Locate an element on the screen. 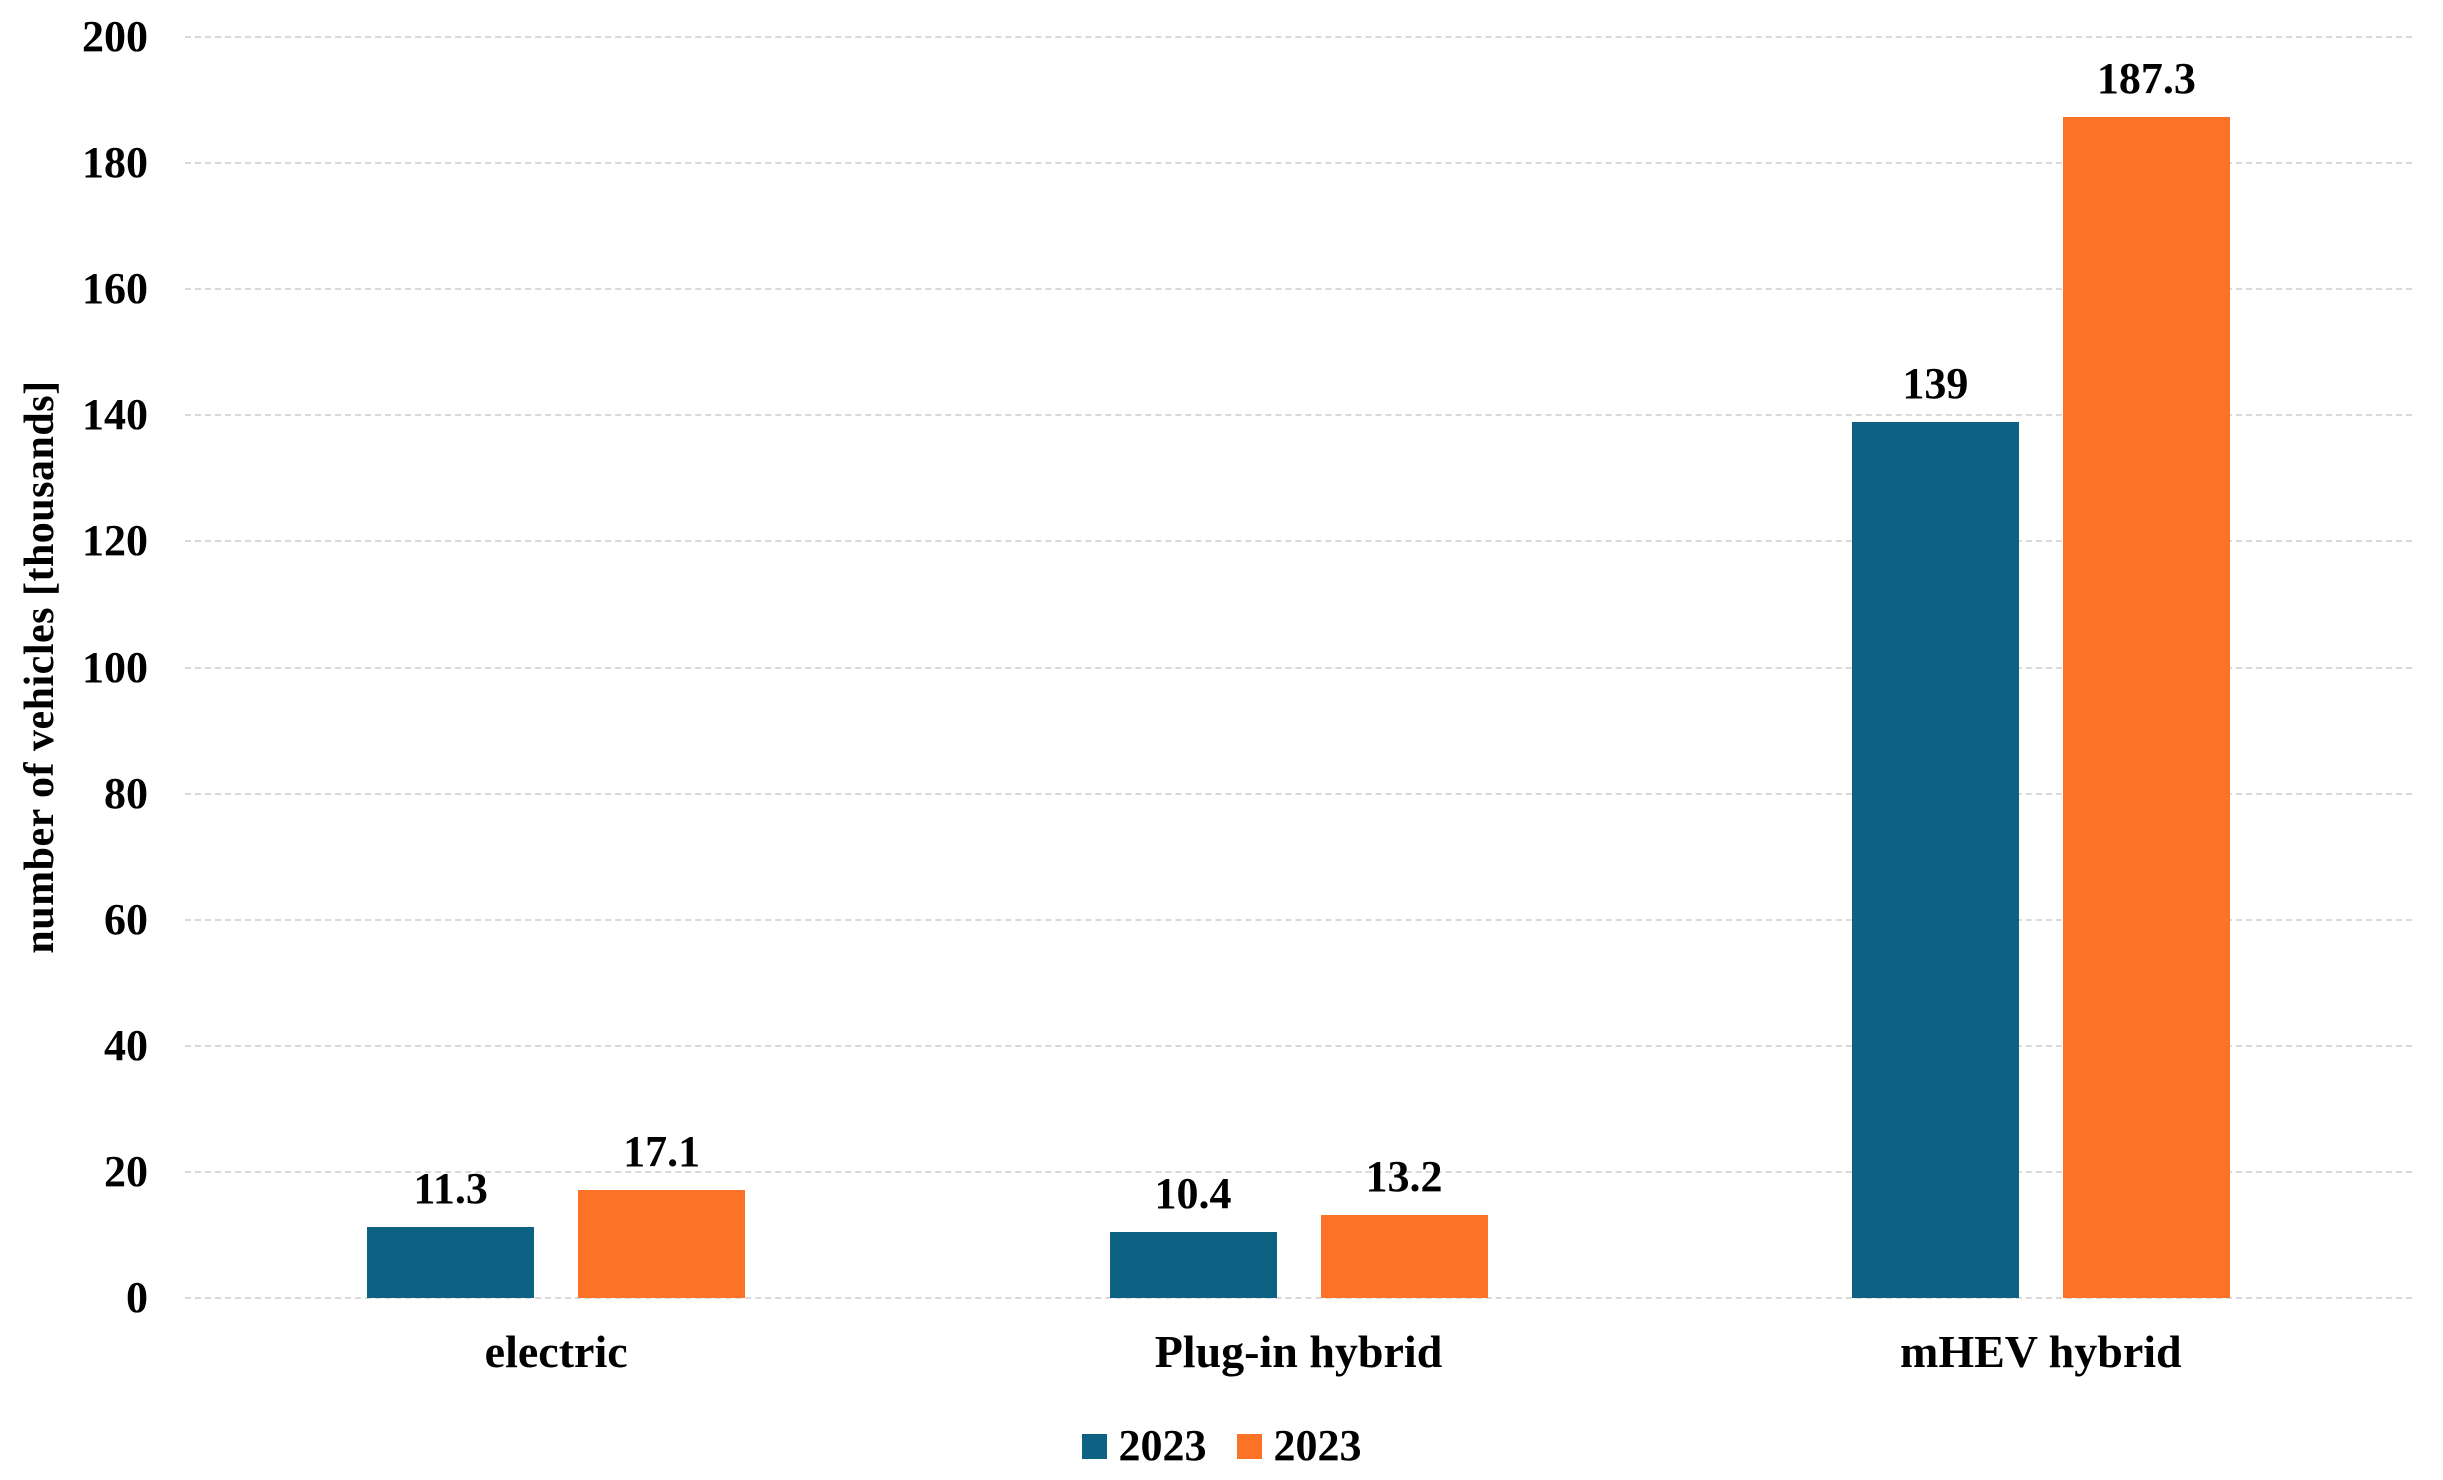 Image resolution: width=2443 pixels, height=1480 pixels. legend: 2023 2023 is located at coordinates (1221, 1446).